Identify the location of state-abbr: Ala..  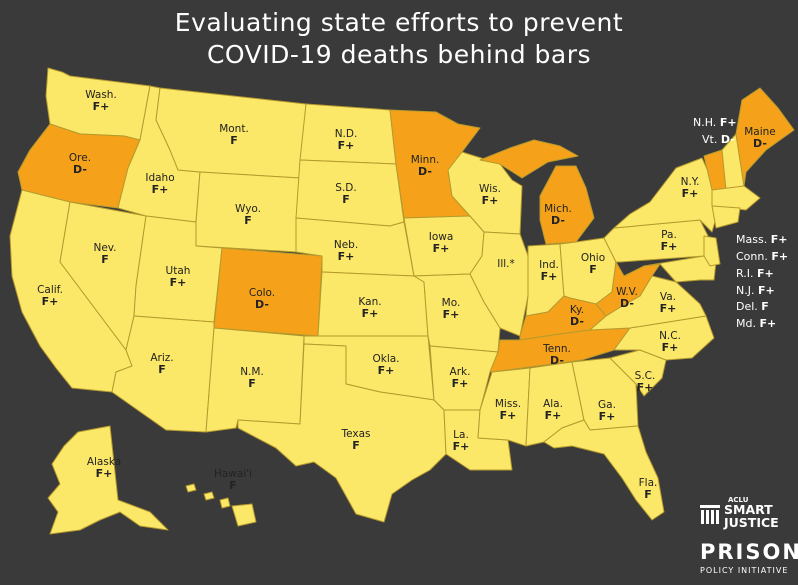
(553, 404).